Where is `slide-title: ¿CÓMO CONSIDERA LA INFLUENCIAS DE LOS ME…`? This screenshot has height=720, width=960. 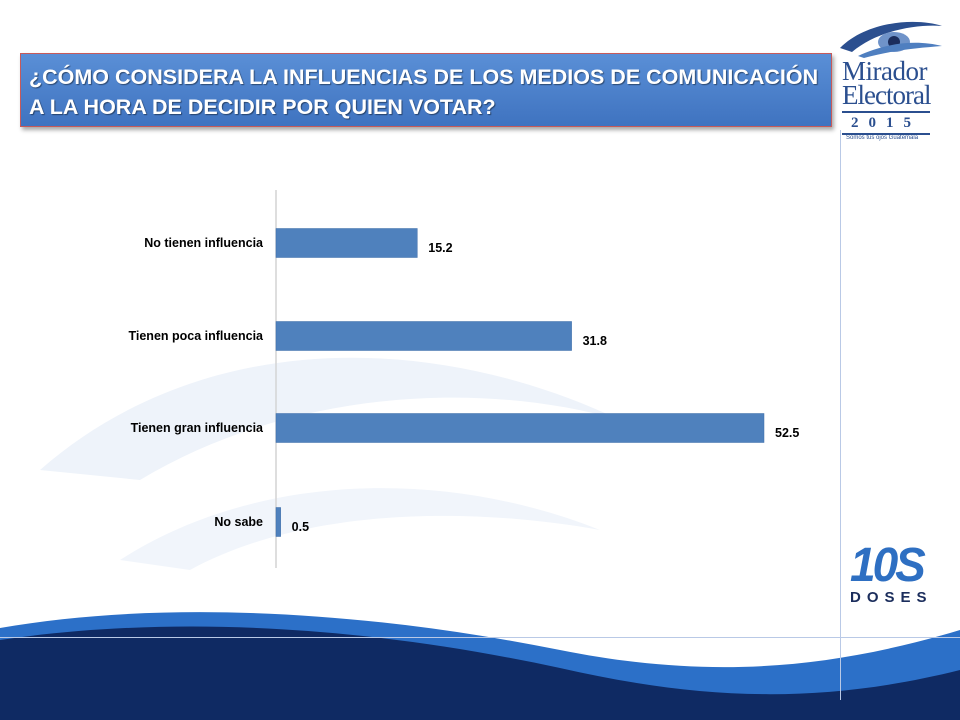
slide-title: ¿CÓMO CONSIDERA LA INFLUENCIAS DE LOS ME… is located at coordinates (424, 92).